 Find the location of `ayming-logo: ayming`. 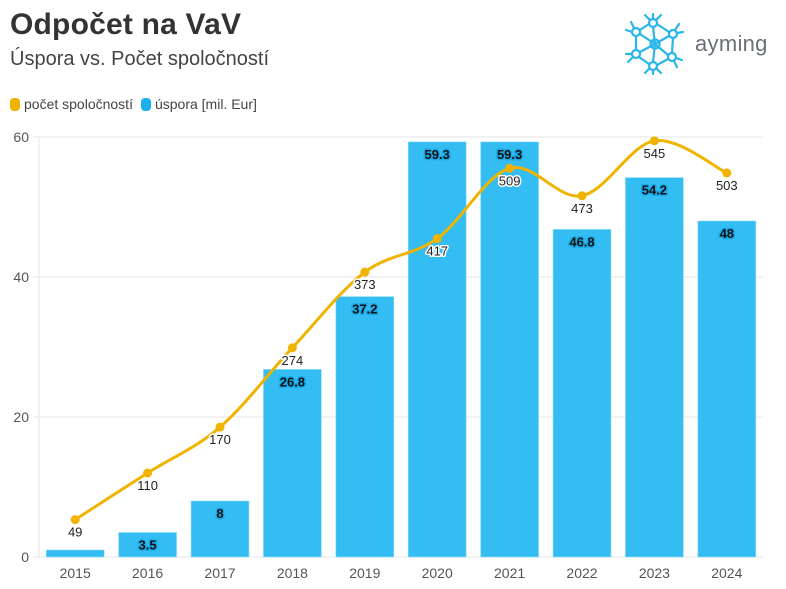

ayming-logo: ayming is located at coordinates (695, 44).